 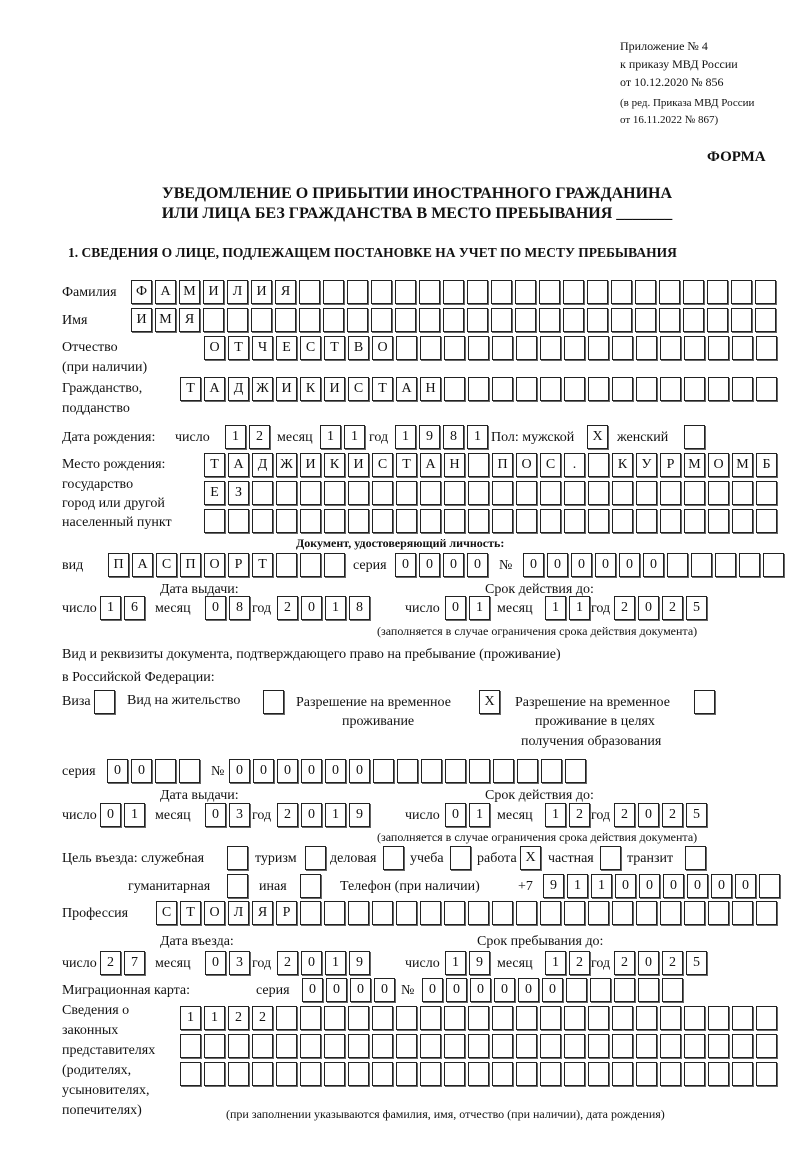 I want to click on purpose-business-checkbox, so click(x=393, y=858).